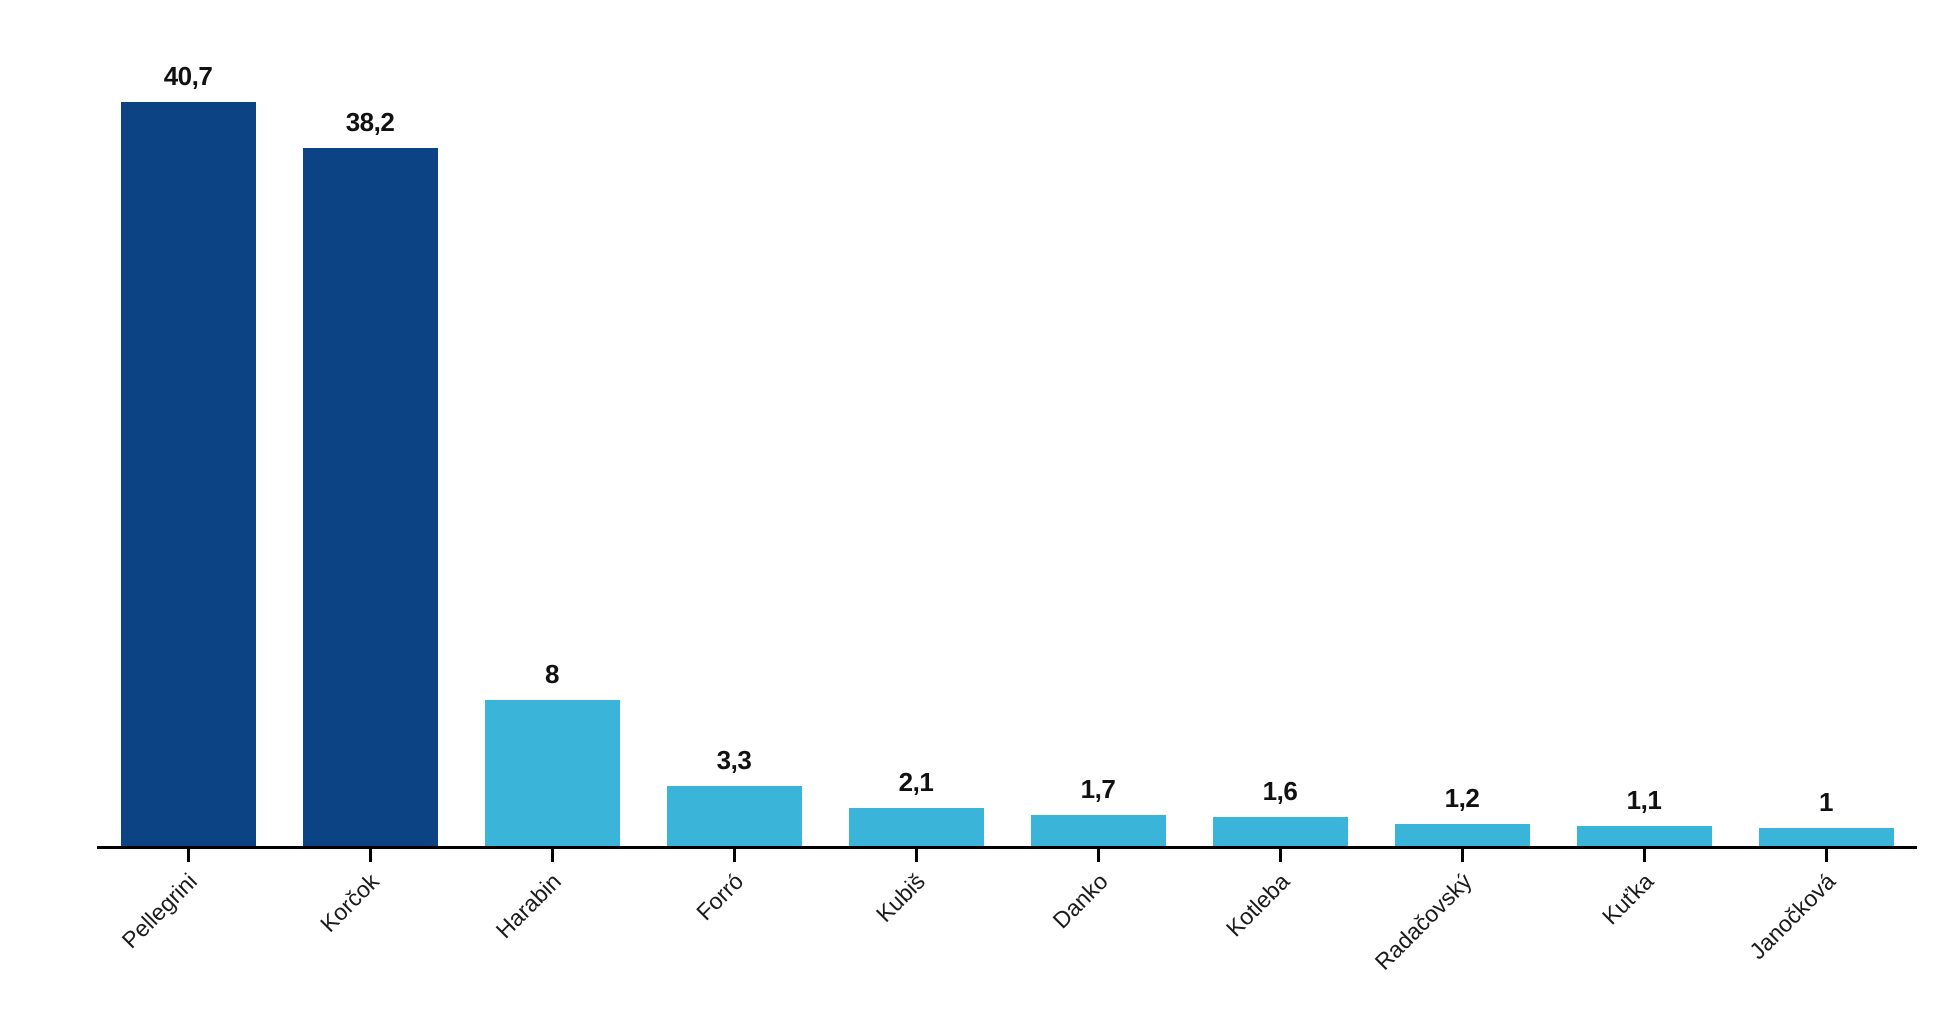  Describe the element at coordinates (1257, 905) in the screenshot. I see `category-label: Kotleba` at that location.